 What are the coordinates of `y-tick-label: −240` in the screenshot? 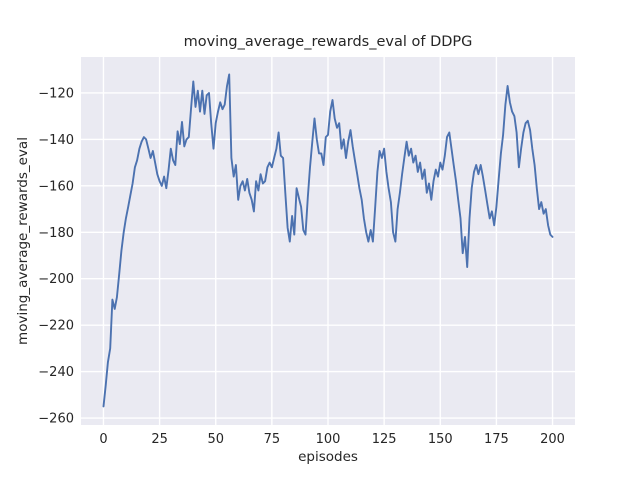 It's located at (56, 372).